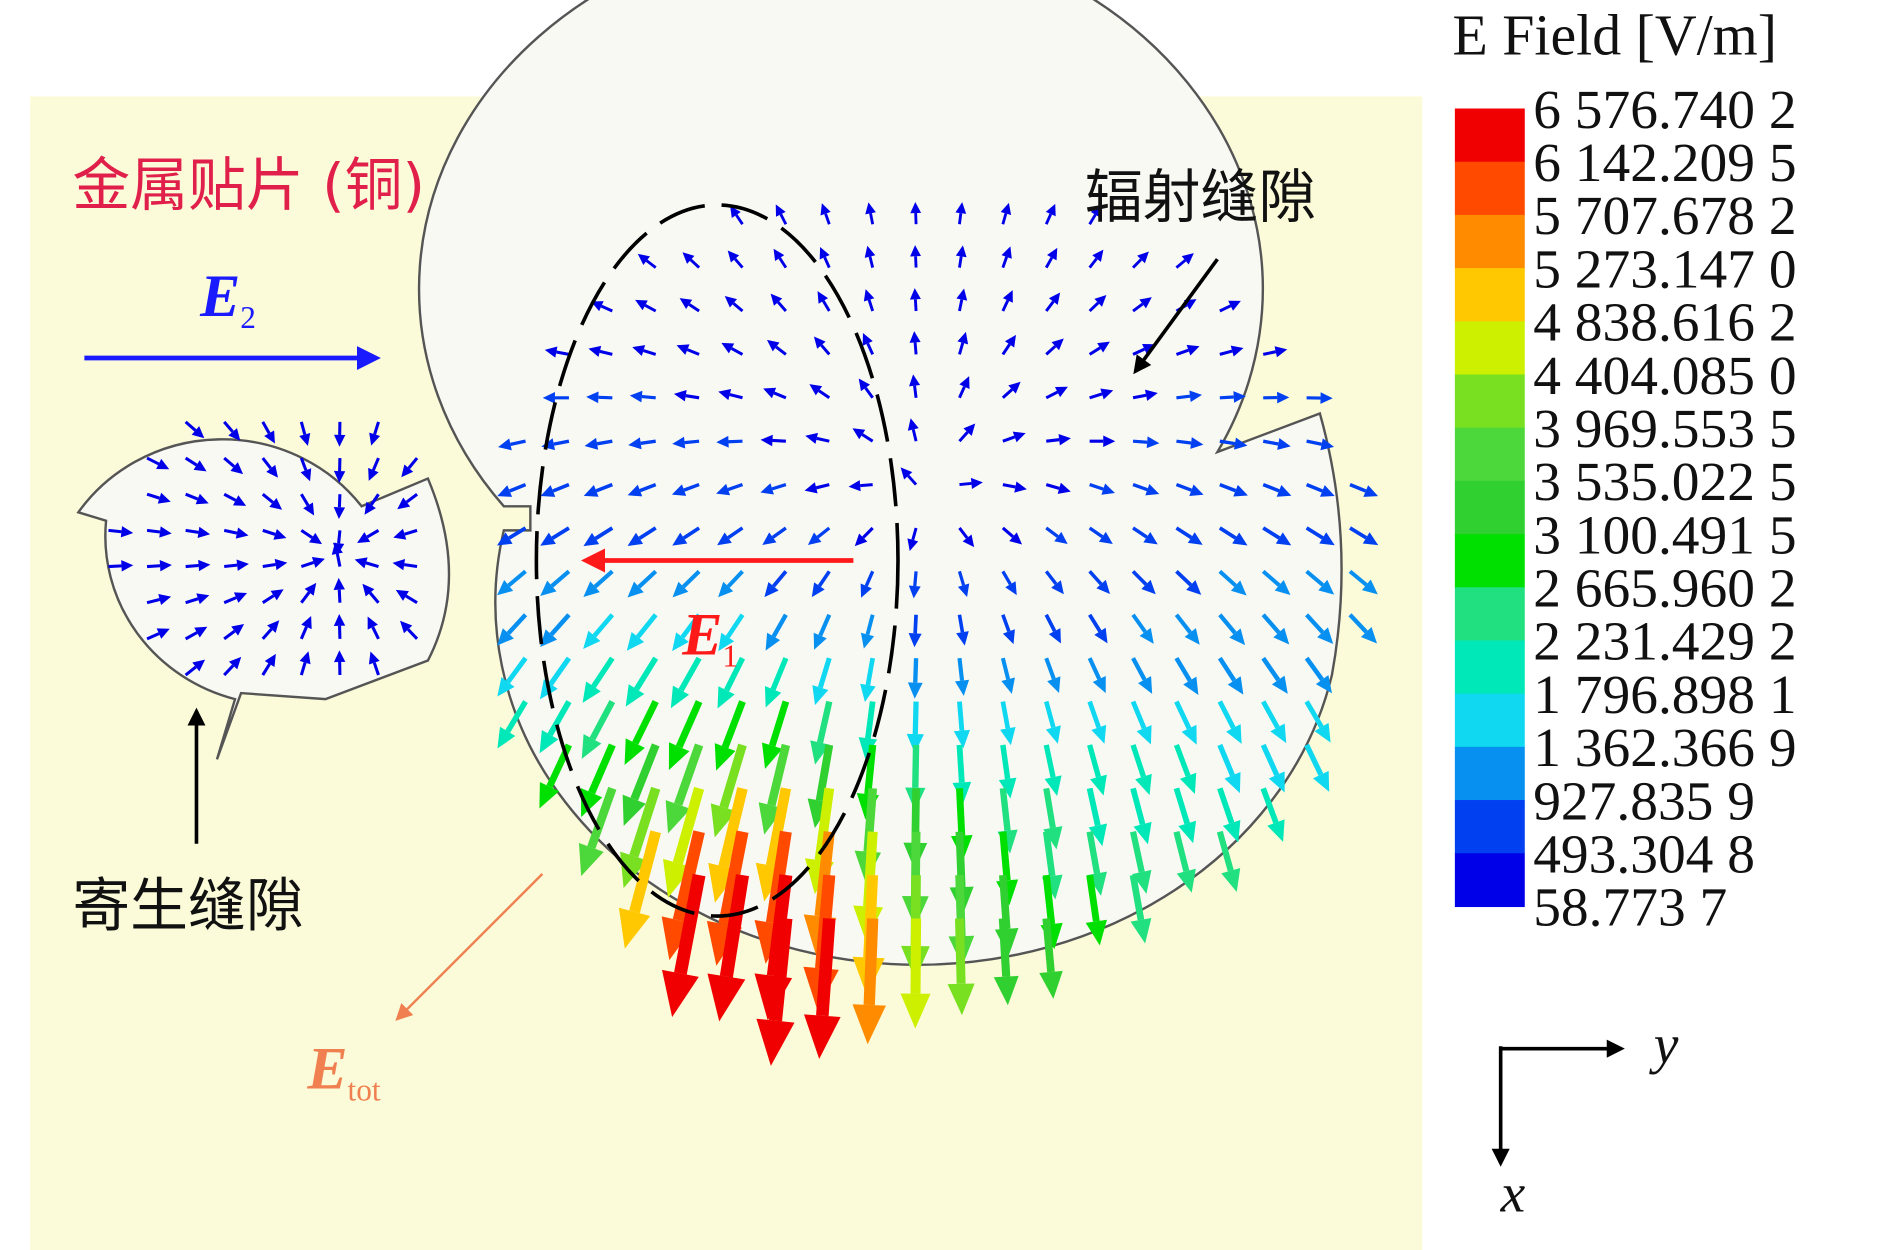 The width and height of the screenshot is (1890, 1250). I want to click on symbol: E, so click(701, 635).